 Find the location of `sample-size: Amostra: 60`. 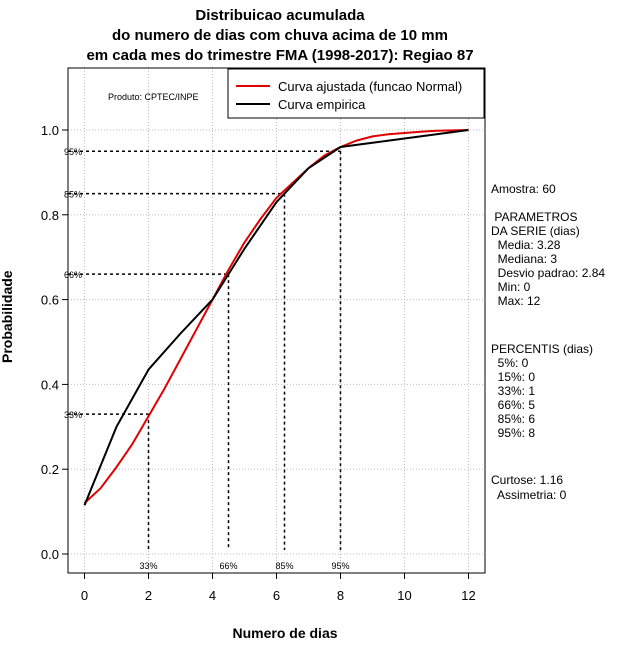

sample-size: Amostra: 60 is located at coordinates (523, 189).